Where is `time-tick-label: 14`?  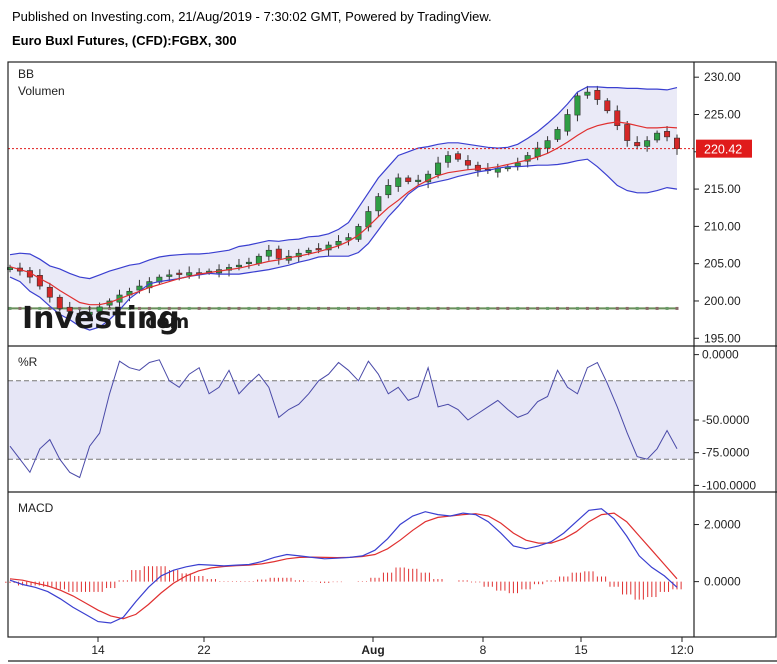 time-tick-label: 14 is located at coordinates (98, 650).